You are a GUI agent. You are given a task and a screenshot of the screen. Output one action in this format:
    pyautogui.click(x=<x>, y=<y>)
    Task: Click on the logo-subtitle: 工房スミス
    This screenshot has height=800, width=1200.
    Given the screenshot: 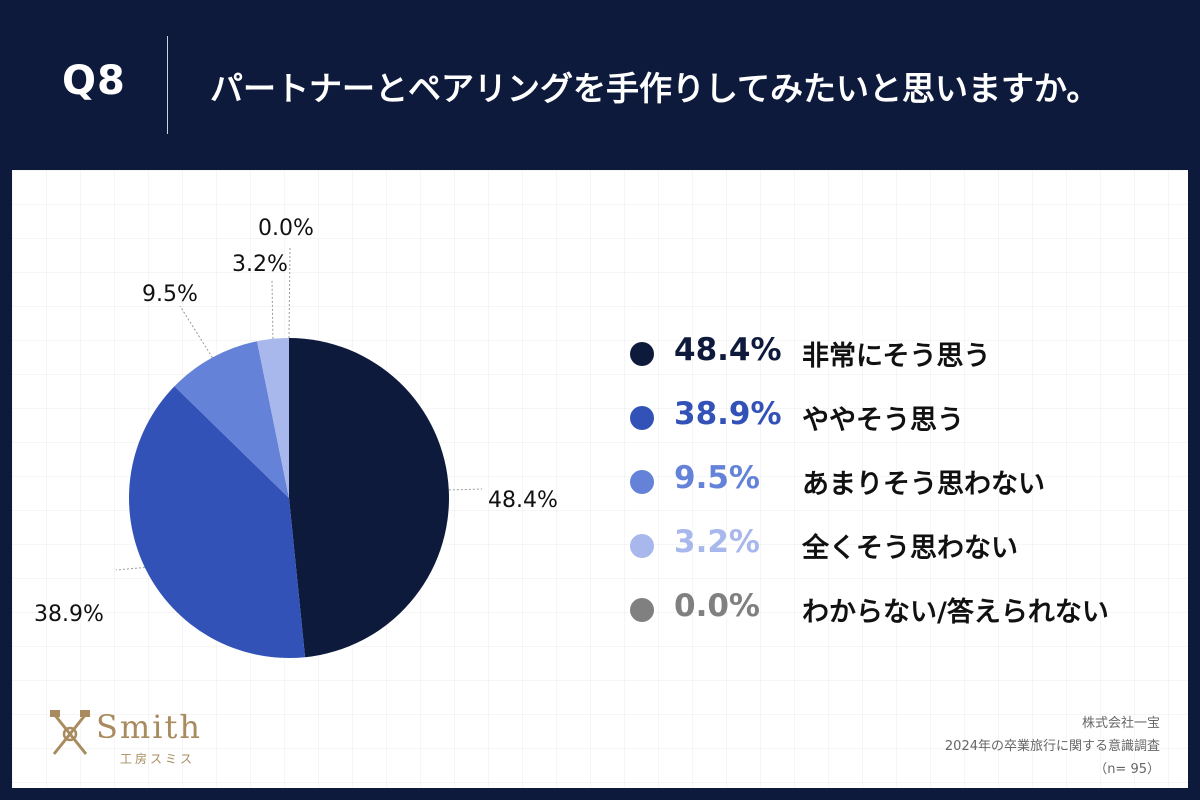 What is the action you would take?
    pyautogui.click(x=158, y=759)
    